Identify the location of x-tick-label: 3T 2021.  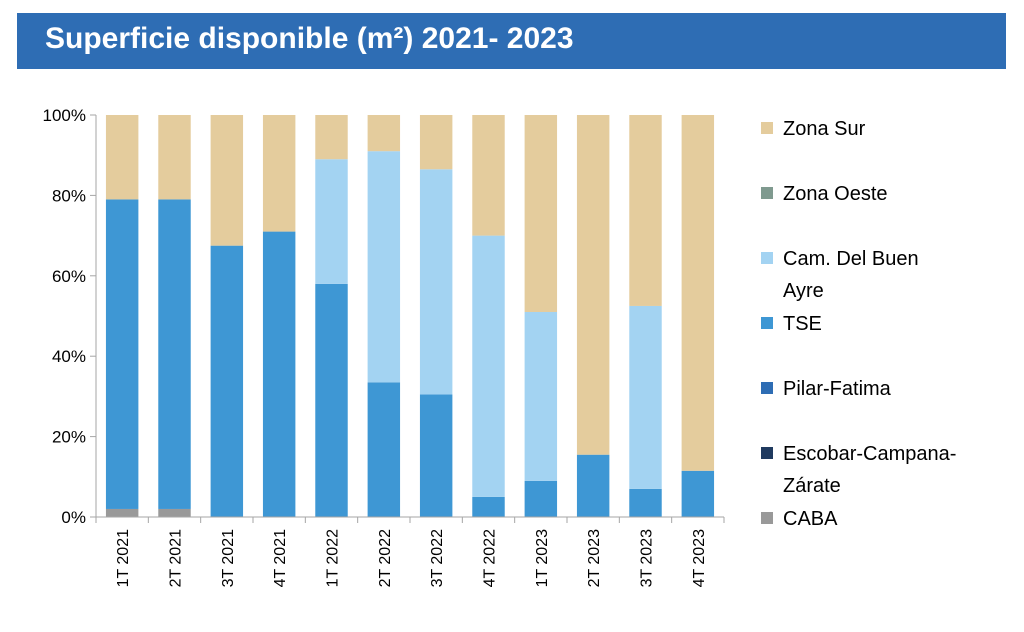
(228, 558).